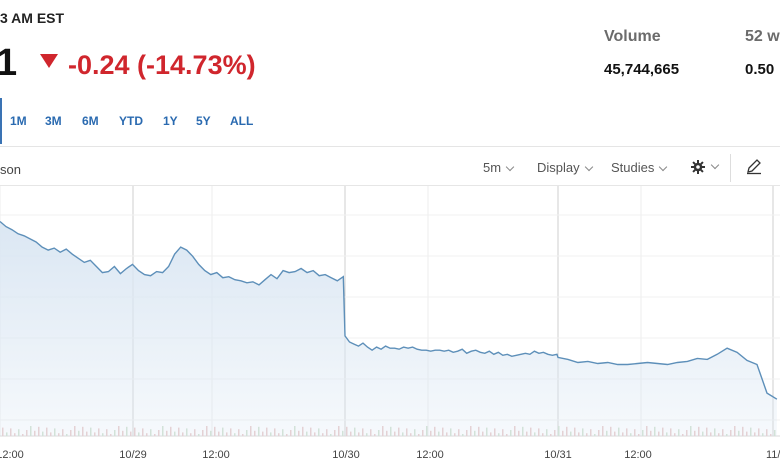  I want to click on x-tick-label: 10/29, so click(133, 455).